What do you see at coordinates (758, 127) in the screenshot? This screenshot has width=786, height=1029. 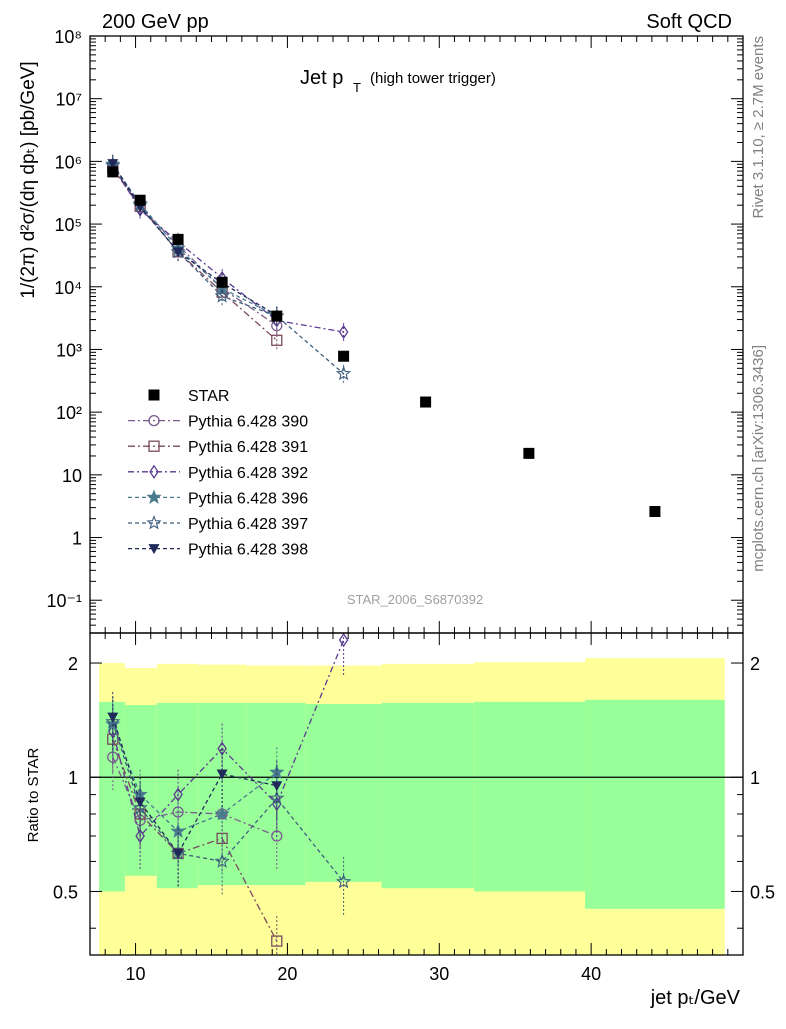 I see `rivet-version-text: Rivet 3.1.10, ≥ 2.7M events` at bounding box center [758, 127].